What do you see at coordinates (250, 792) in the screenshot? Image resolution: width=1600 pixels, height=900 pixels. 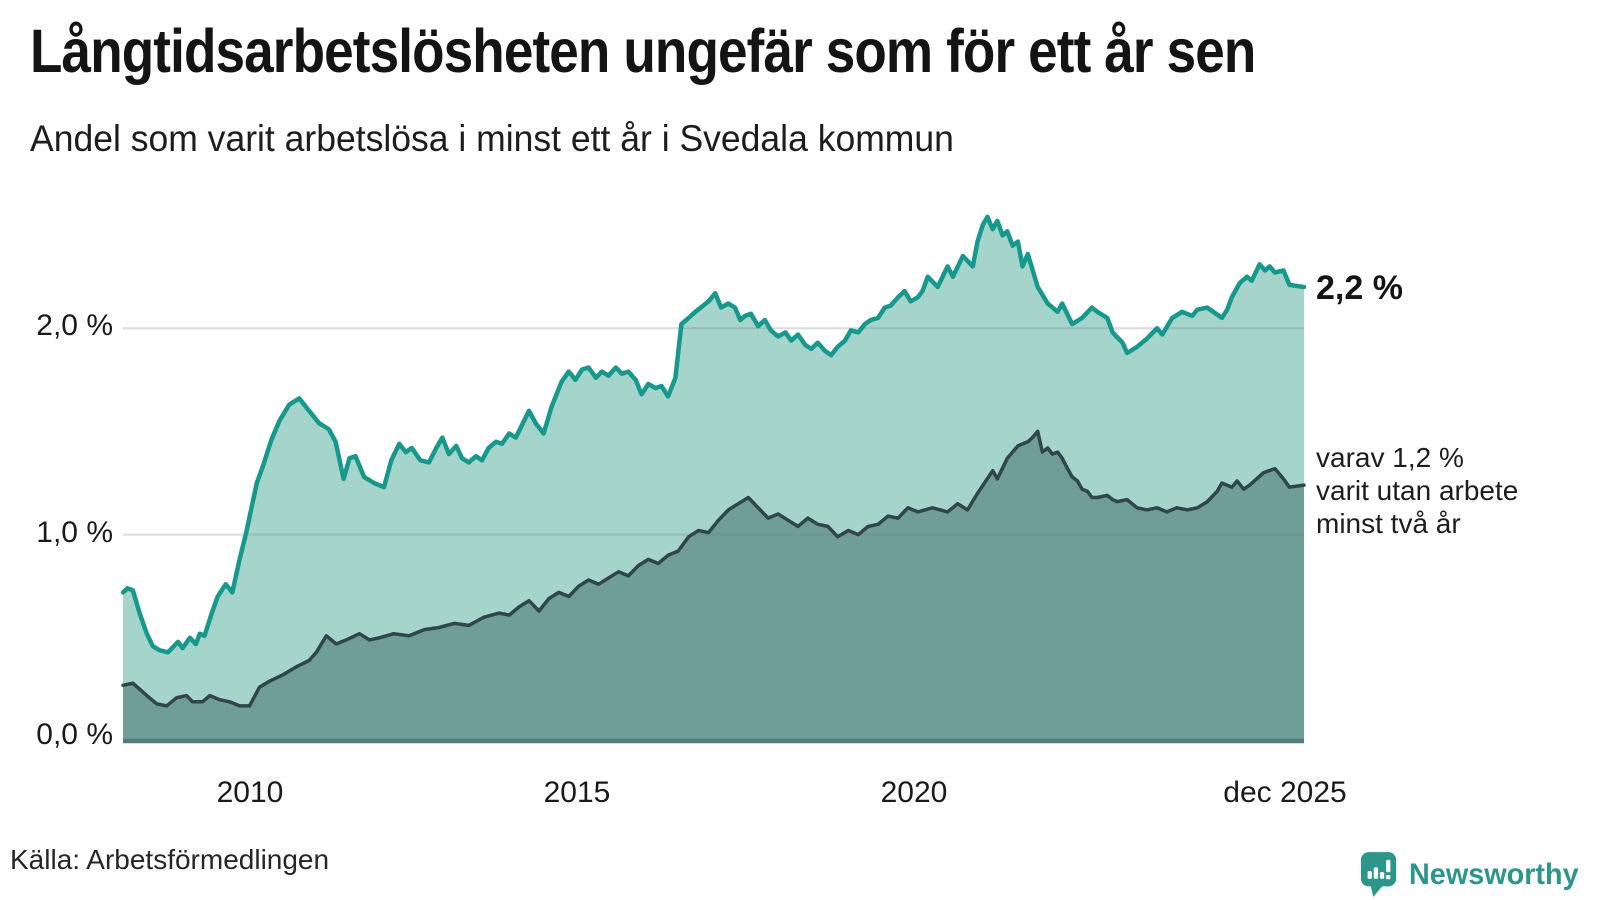 I see `x-axis-label-2010: 2010` at bounding box center [250, 792].